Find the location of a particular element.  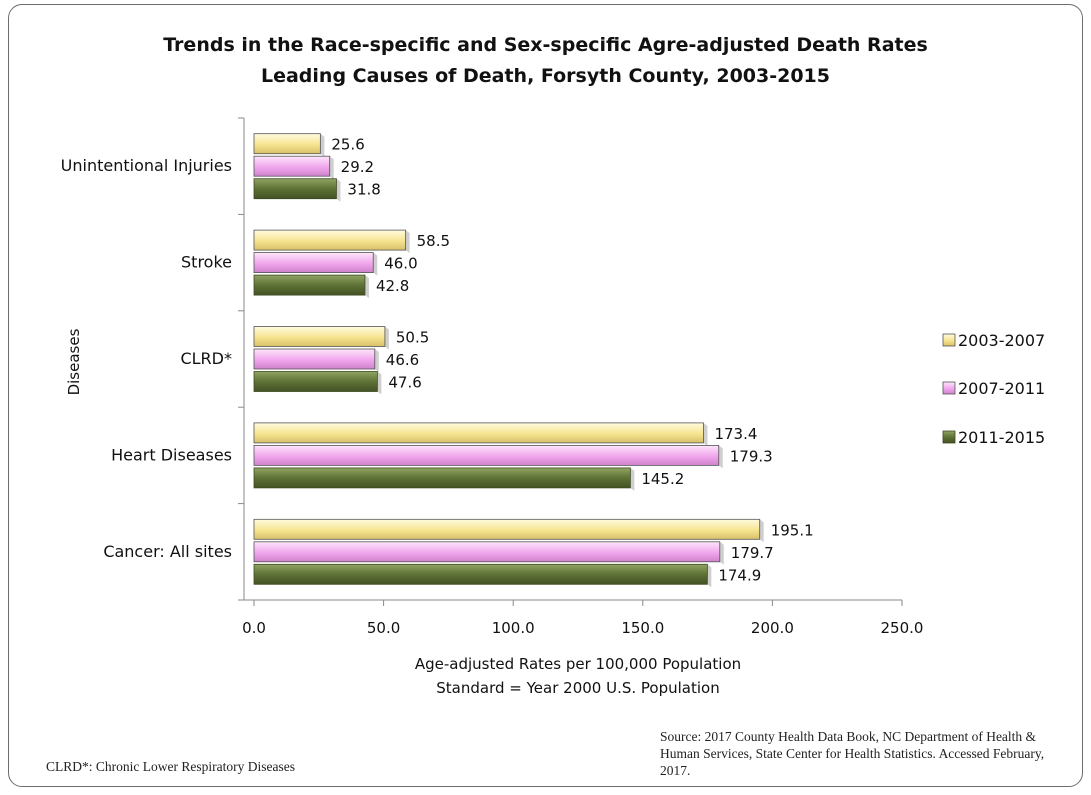

data-label: 31.8 is located at coordinates (363, 190).